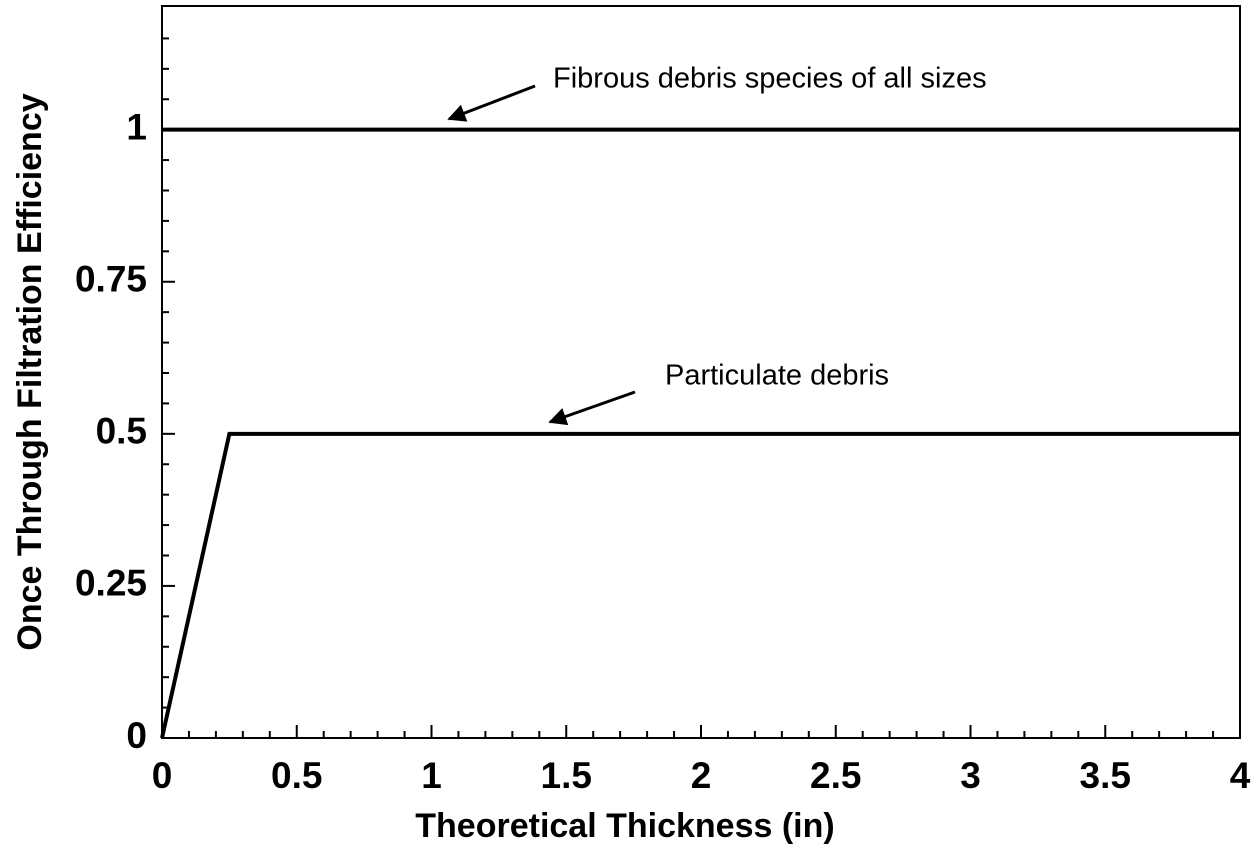 This screenshot has height=855, width=1257. I want to click on x-tick-label: 2.5, so click(835, 775).